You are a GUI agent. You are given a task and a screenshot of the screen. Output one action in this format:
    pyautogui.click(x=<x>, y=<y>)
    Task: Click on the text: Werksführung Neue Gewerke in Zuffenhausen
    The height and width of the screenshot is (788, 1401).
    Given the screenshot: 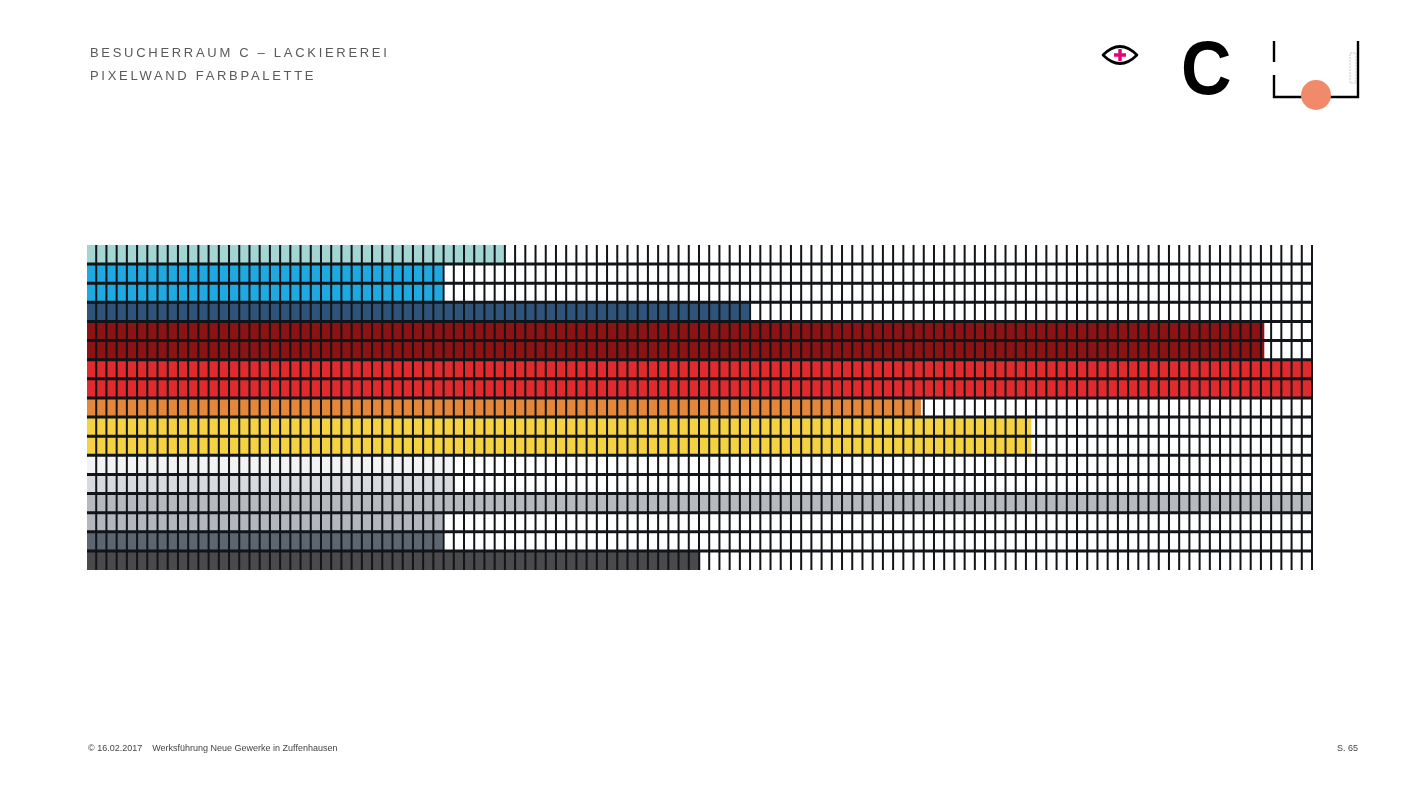 What is the action you would take?
    pyautogui.click(x=245, y=748)
    